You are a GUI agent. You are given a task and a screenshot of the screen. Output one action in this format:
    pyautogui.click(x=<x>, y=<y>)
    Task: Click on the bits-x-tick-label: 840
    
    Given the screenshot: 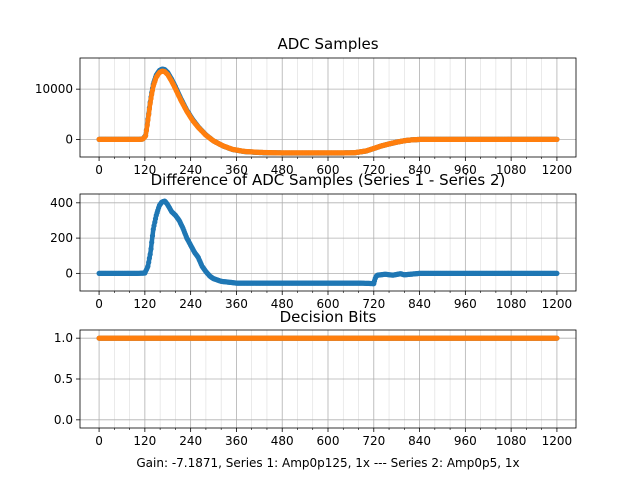 What is the action you would take?
    pyautogui.click(x=419, y=441)
    